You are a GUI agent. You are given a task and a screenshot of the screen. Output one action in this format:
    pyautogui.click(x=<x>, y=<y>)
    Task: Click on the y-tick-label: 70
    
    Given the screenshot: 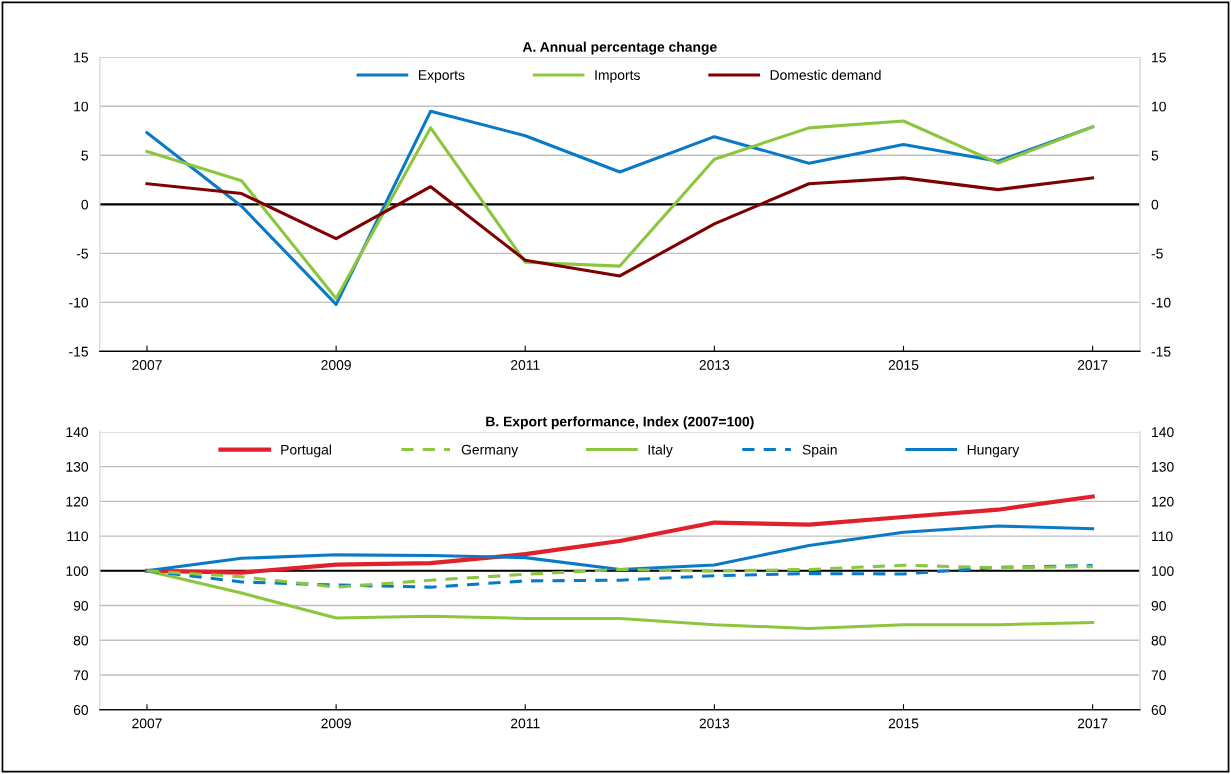 What is the action you would take?
    pyautogui.click(x=81, y=675)
    